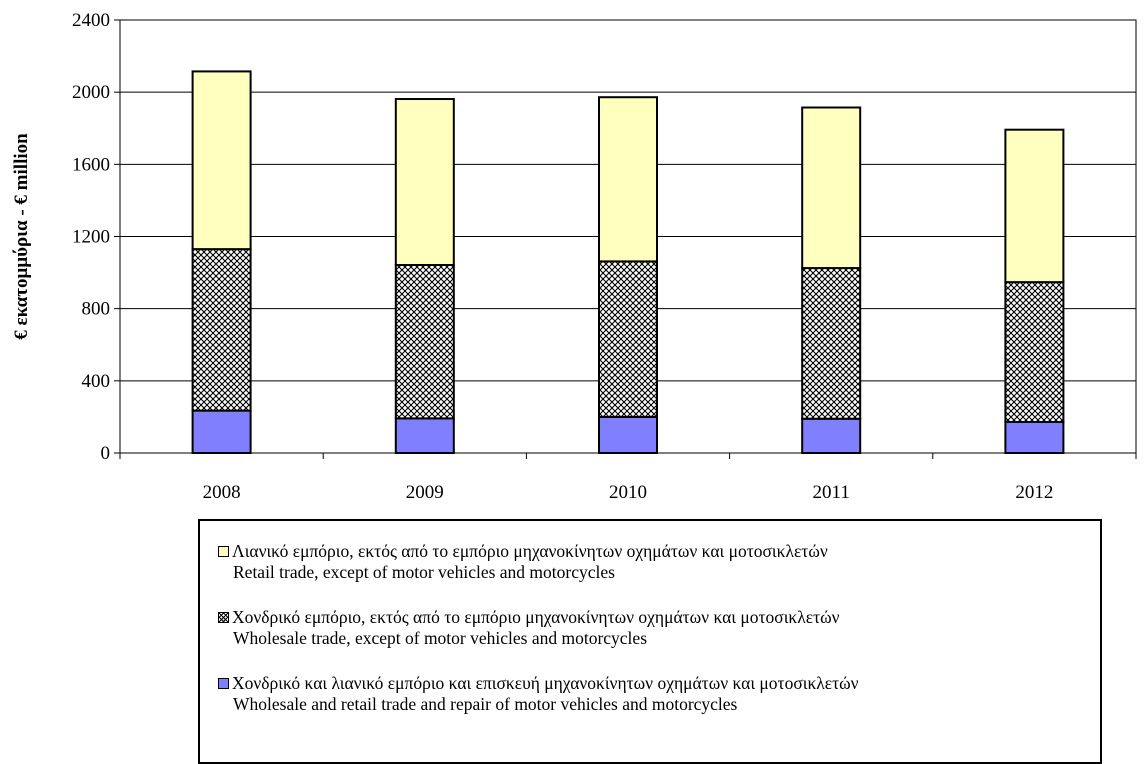  What do you see at coordinates (221, 431) in the screenshot?
I see `bar-wholesale_retail_repair_motor-2008` at bounding box center [221, 431].